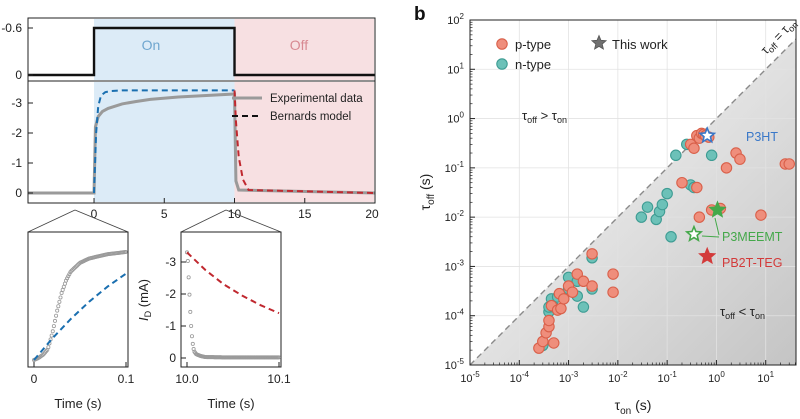 The image size is (800, 419). Describe the element at coordinates (420, 14) in the screenshot. I see `panel-label-b: b` at that location.